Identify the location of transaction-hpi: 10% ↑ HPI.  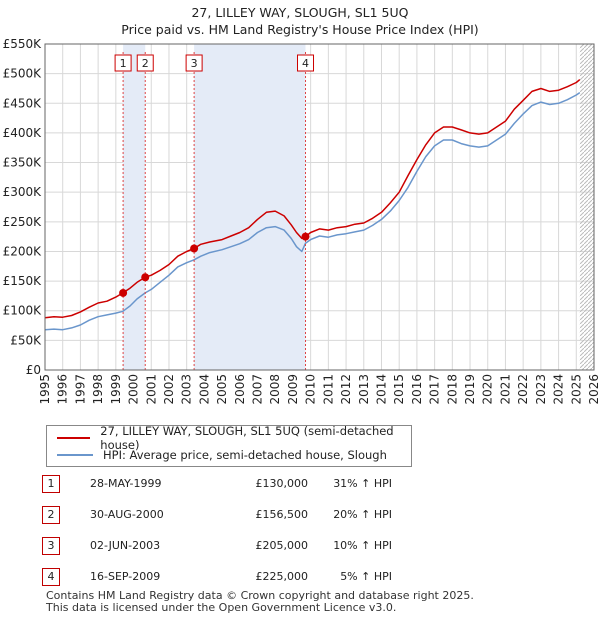
(362, 545).